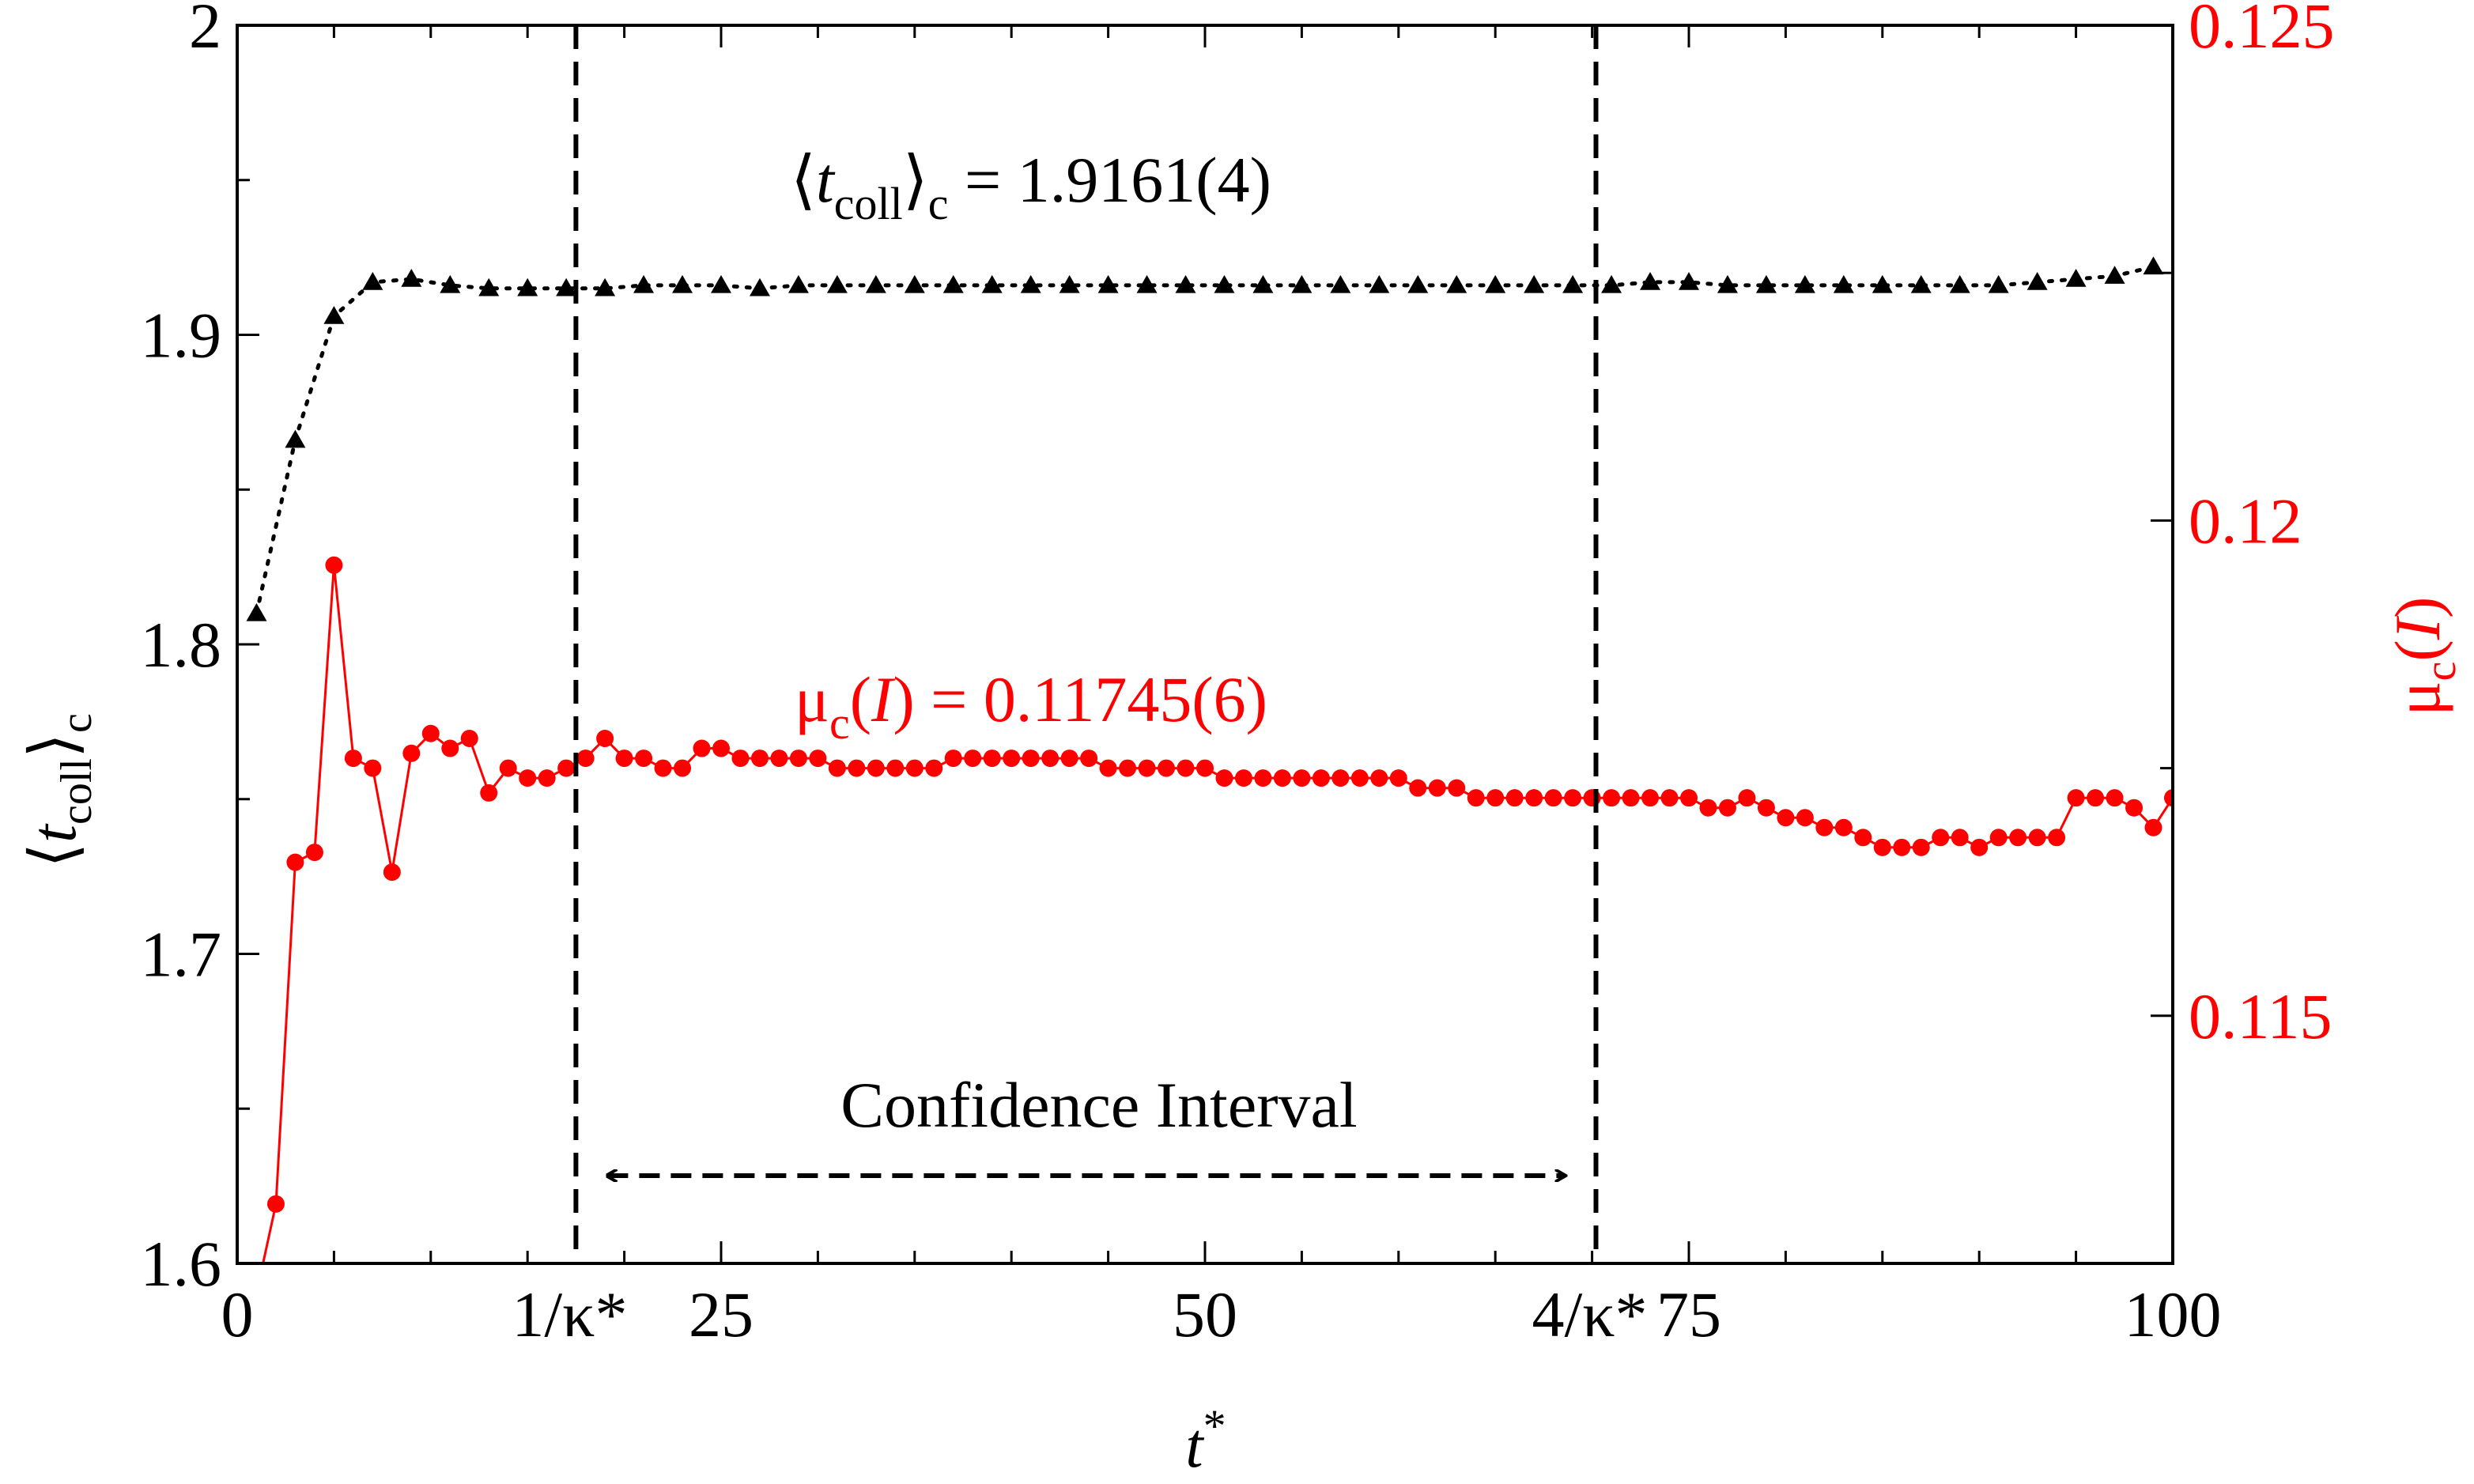 Image resolution: width=2474 pixels, height=1484 pixels. What do you see at coordinates (237, 1314) in the screenshot?
I see `x-tick-label: 0` at bounding box center [237, 1314].